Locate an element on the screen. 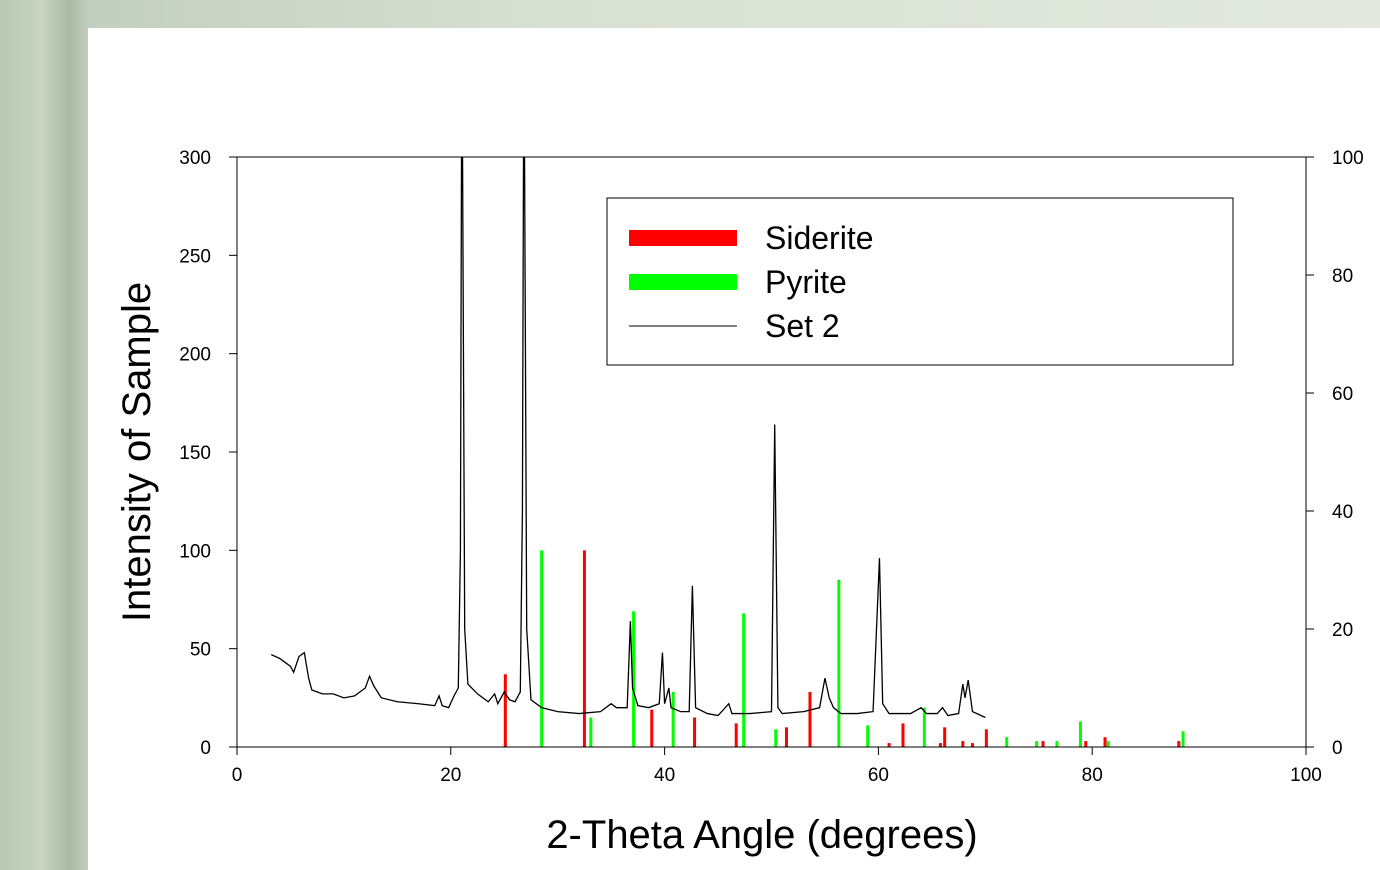  y-tick-label: 100 is located at coordinates (195, 551).